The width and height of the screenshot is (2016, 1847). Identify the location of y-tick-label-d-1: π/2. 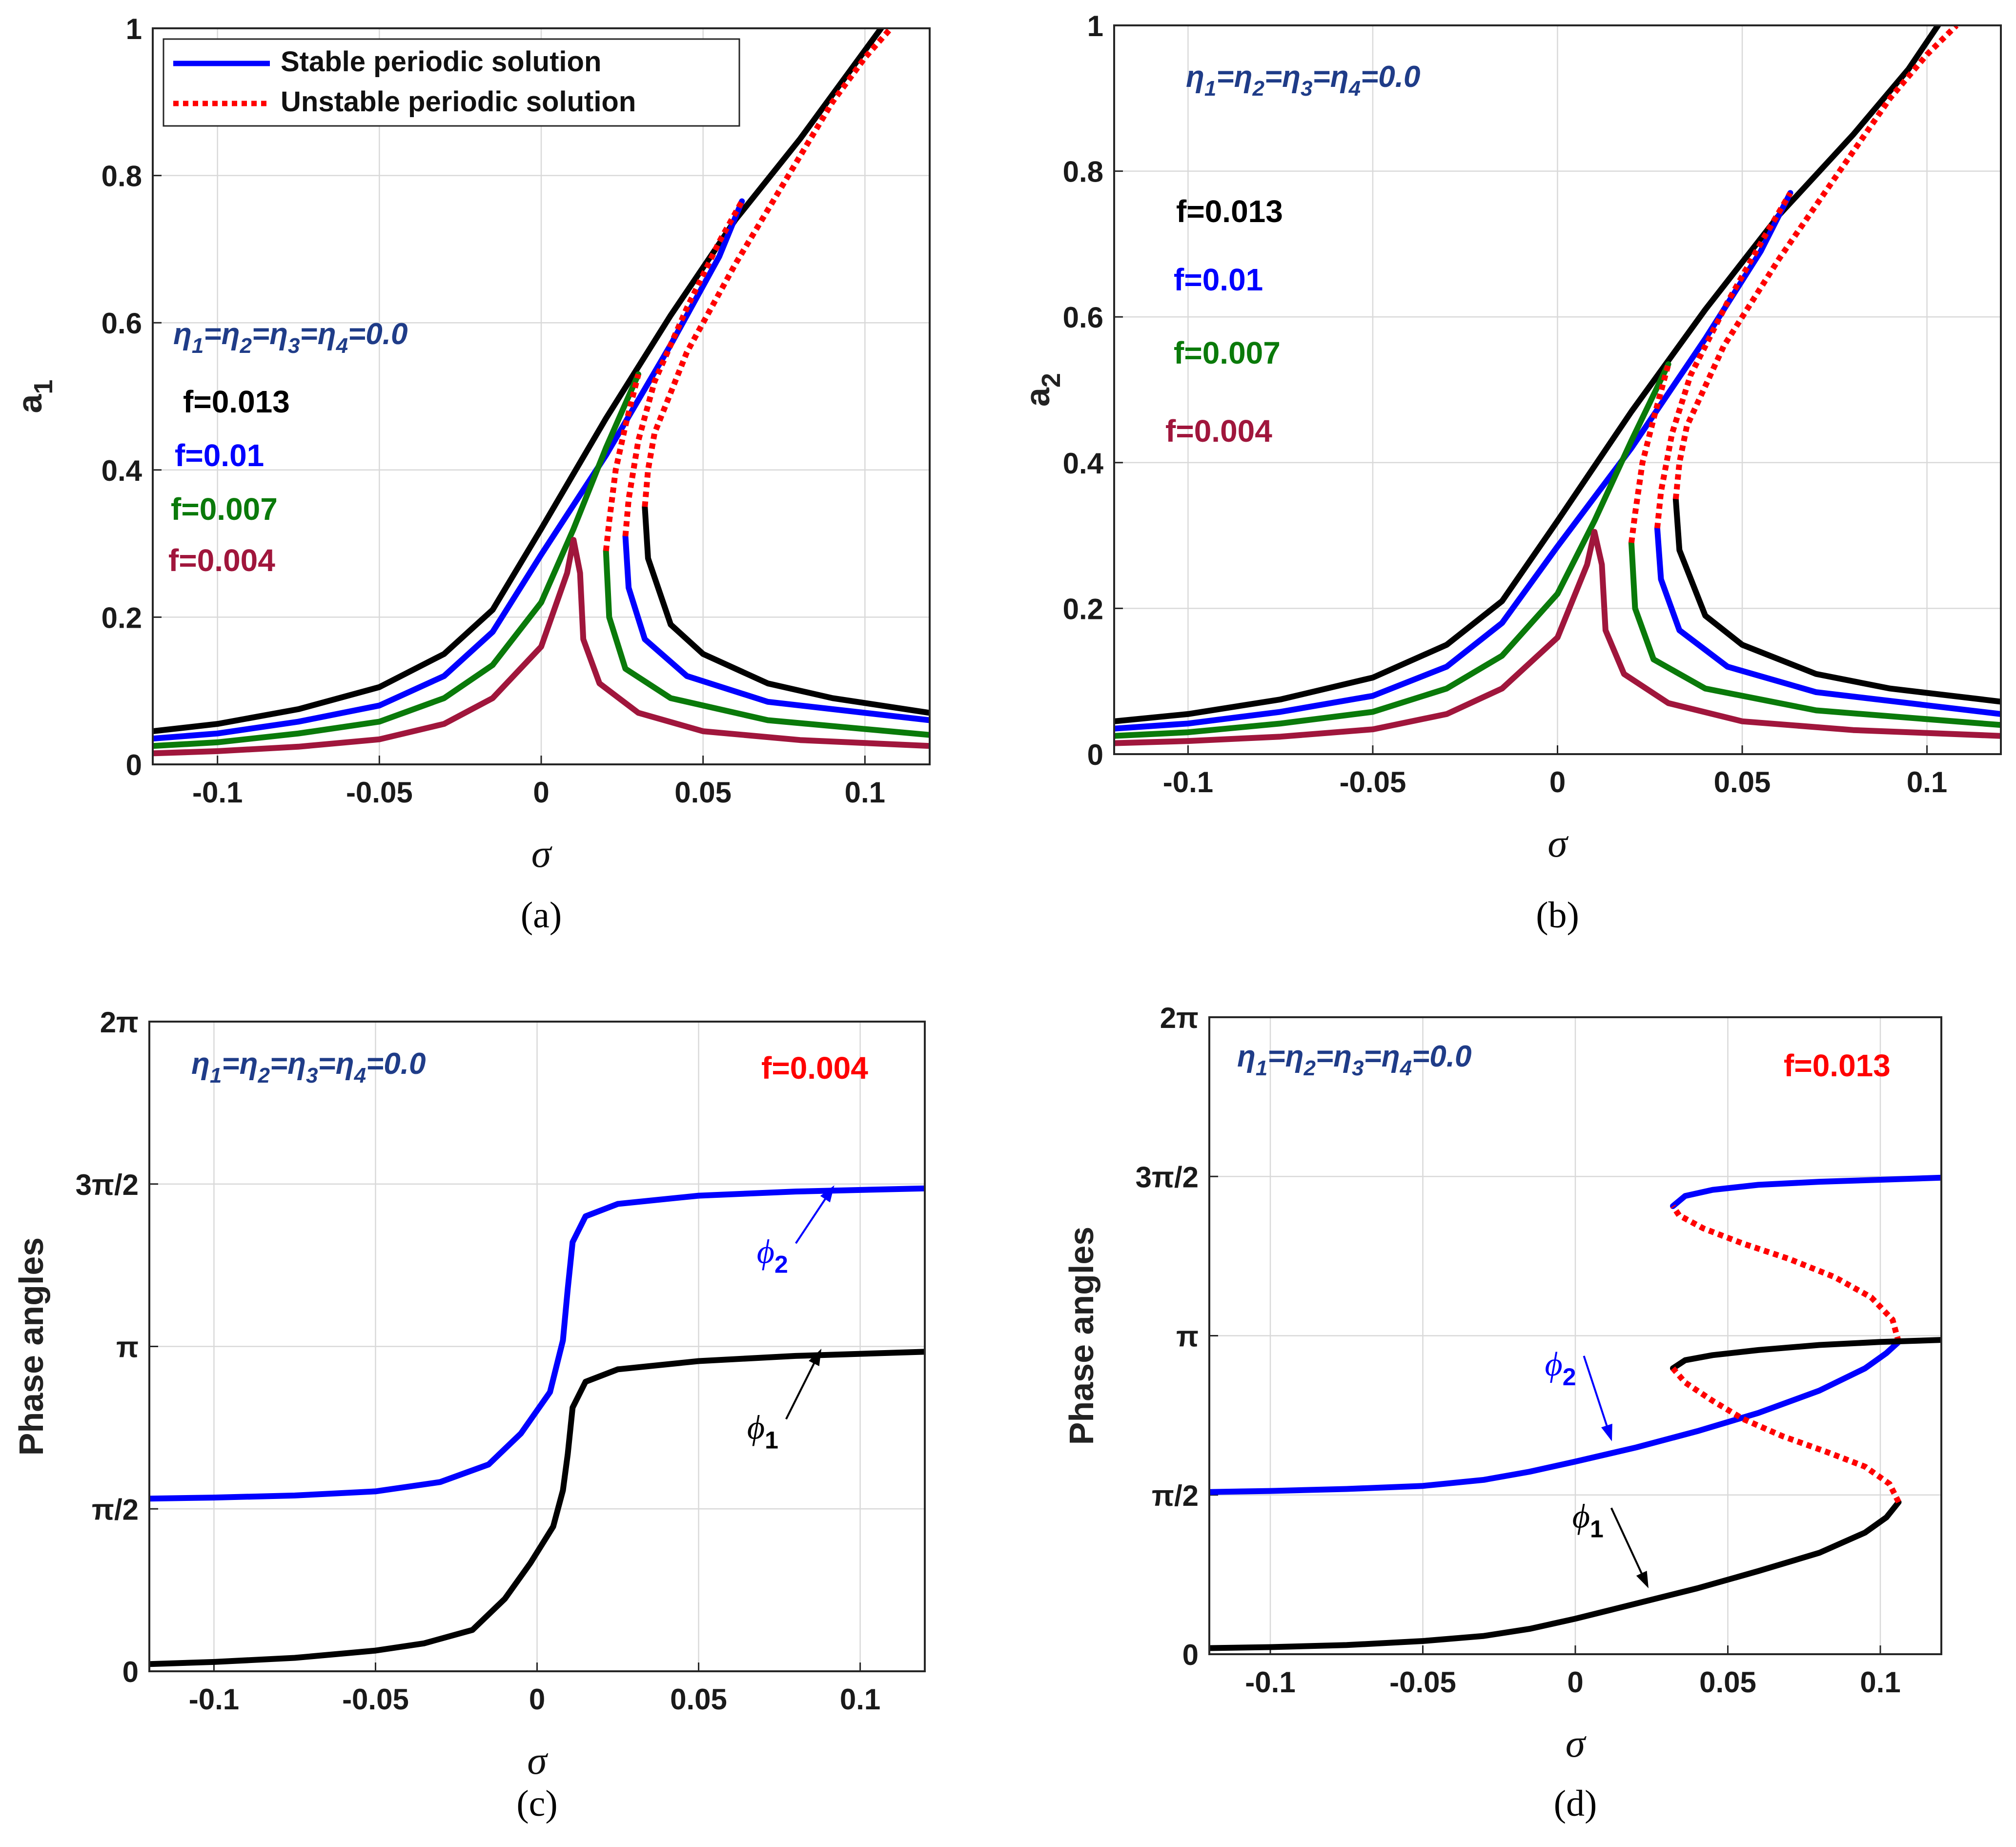
(1175, 1495).